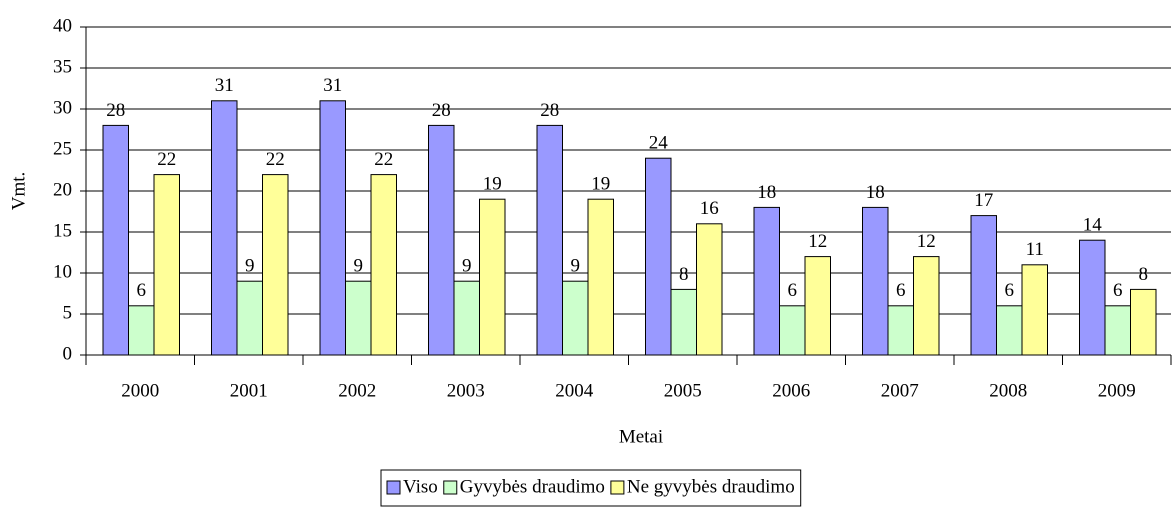 This screenshot has width=1172, height=530. Describe the element at coordinates (1035, 249) in the screenshot. I see `data-label: 11` at that location.